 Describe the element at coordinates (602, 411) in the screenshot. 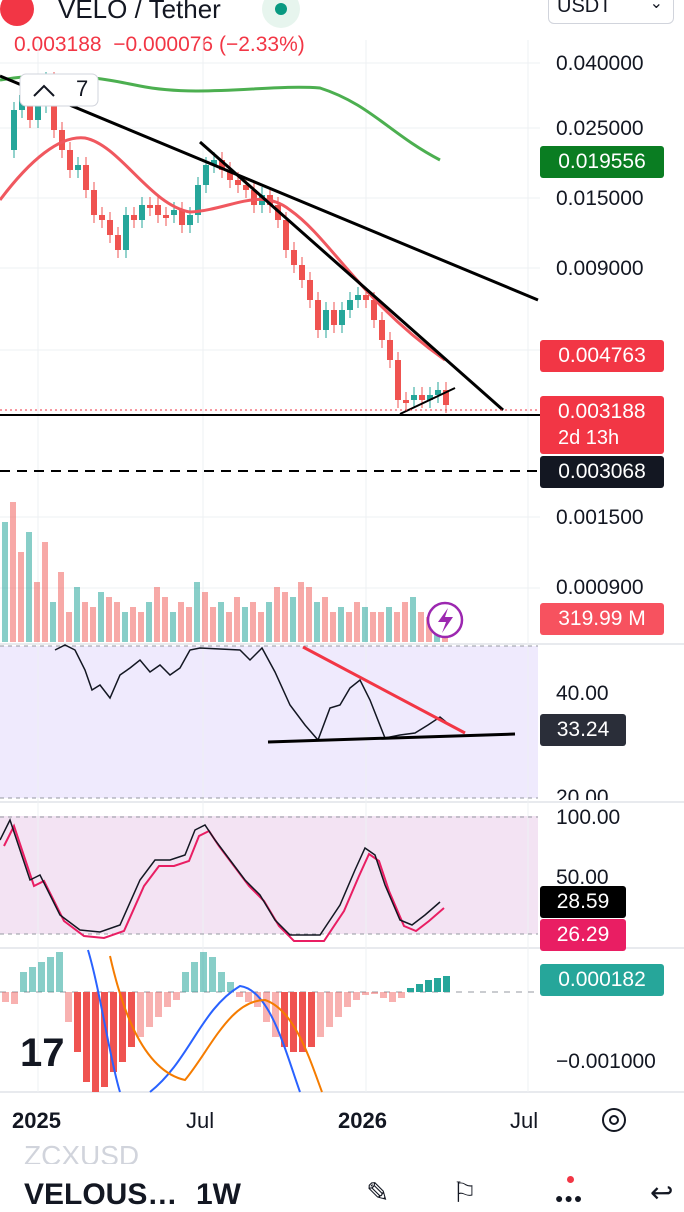

I see `last-price-value: 0.003188` at that location.